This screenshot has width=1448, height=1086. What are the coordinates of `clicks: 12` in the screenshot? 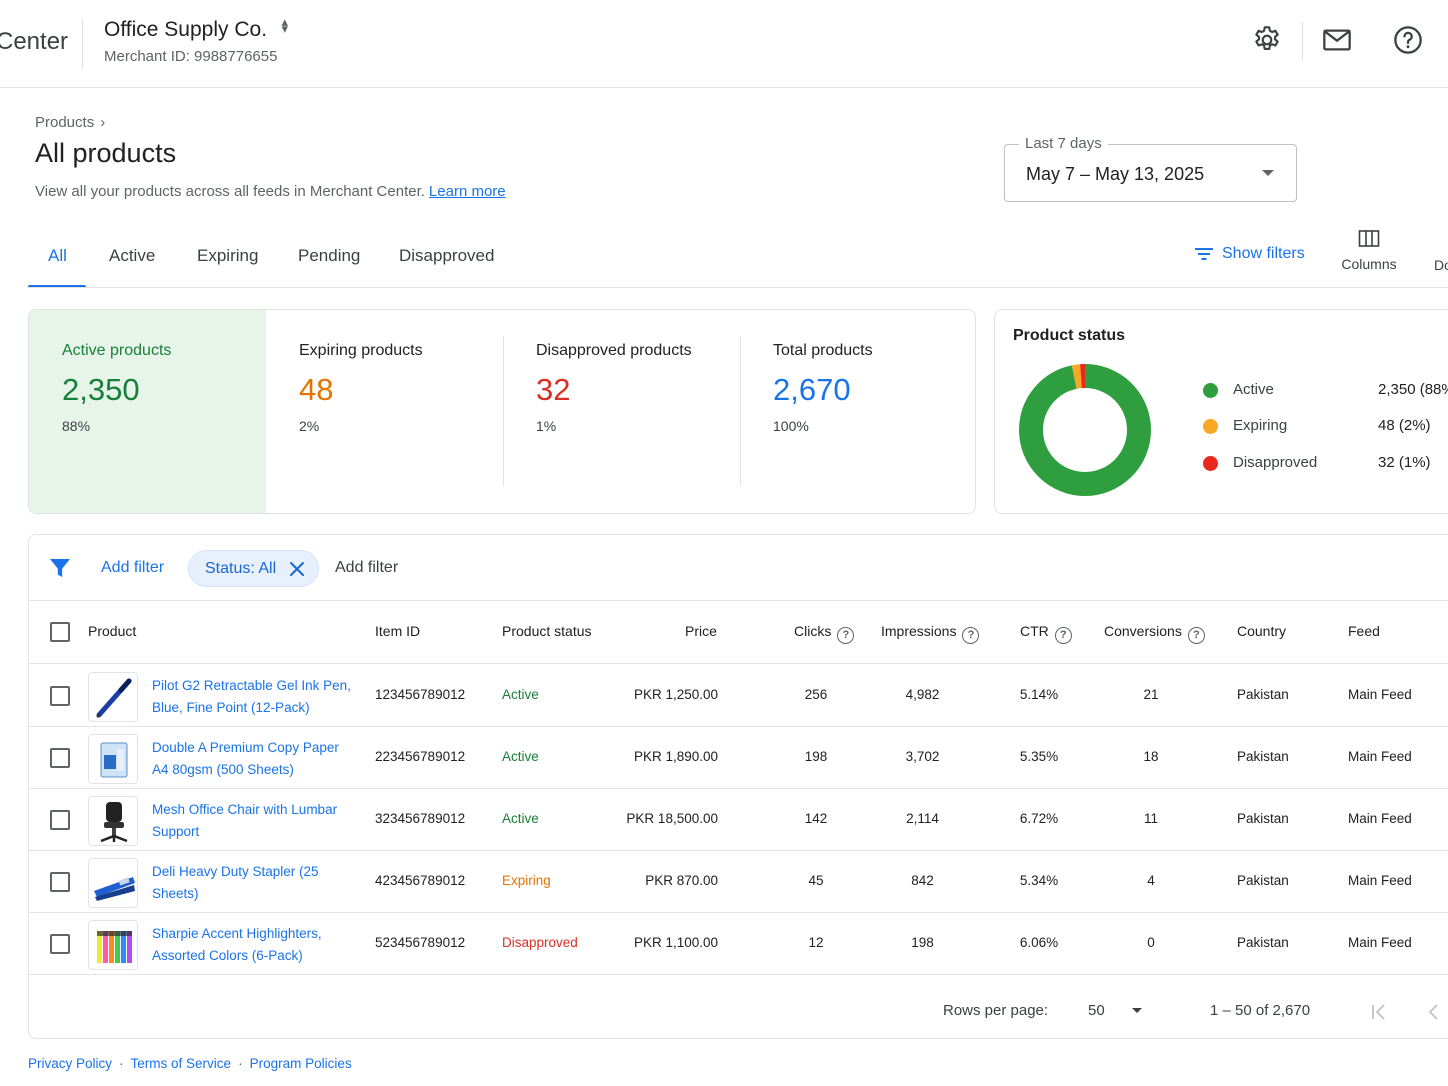 It's located at (816, 942).